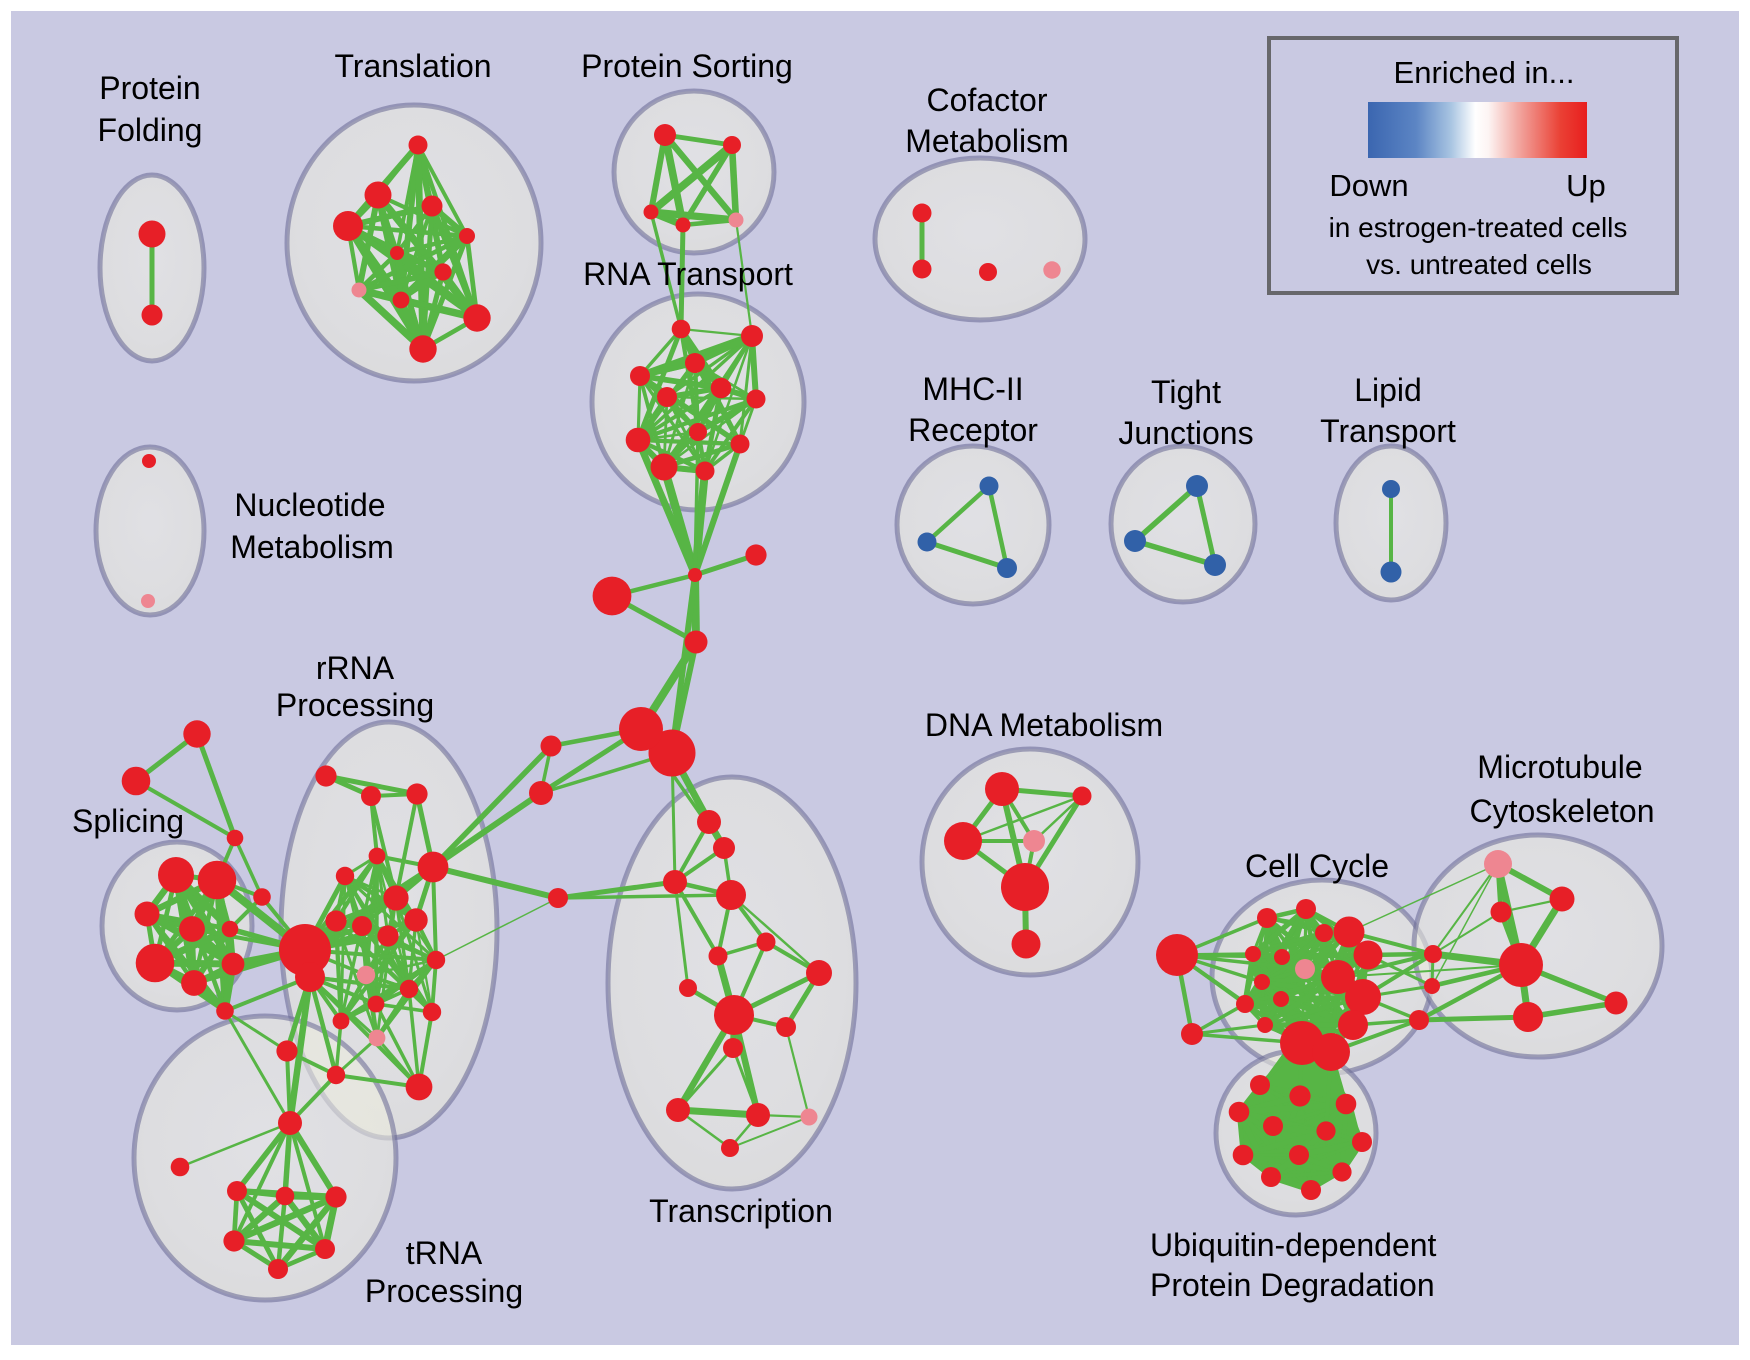 The width and height of the screenshot is (1750, 1360). Describe the element at coordinates (355, 668) in the screenshot. I see `svg-text: rRNA` at that location.